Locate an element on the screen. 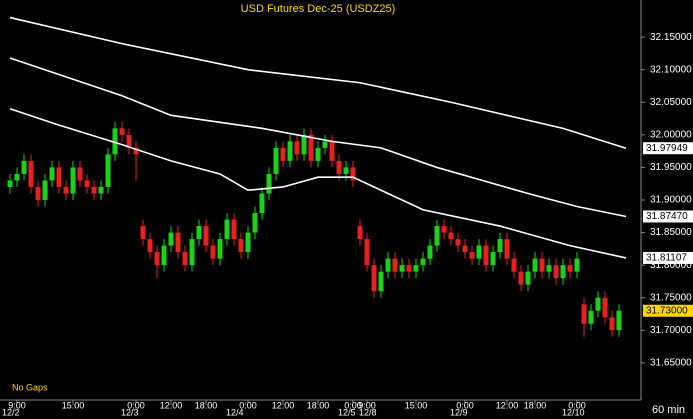 The width and height of the screenshot is (693, 419). date-label: 12/2 is located at coordinates (11, 412).